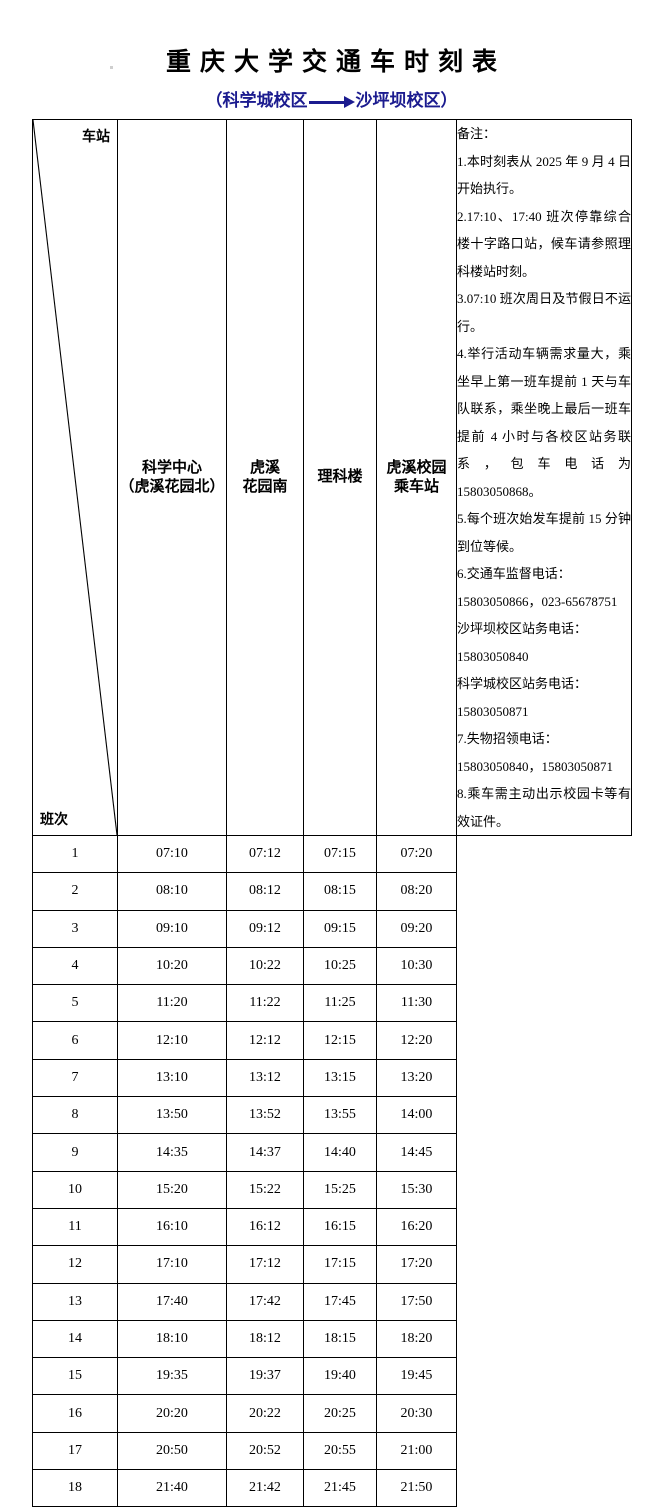  What do you see at coordinates (406, 100) in the screenshot?
I see `subtitle-destination-text: 沙坪坝校区）` at bounding box center [406, 100].